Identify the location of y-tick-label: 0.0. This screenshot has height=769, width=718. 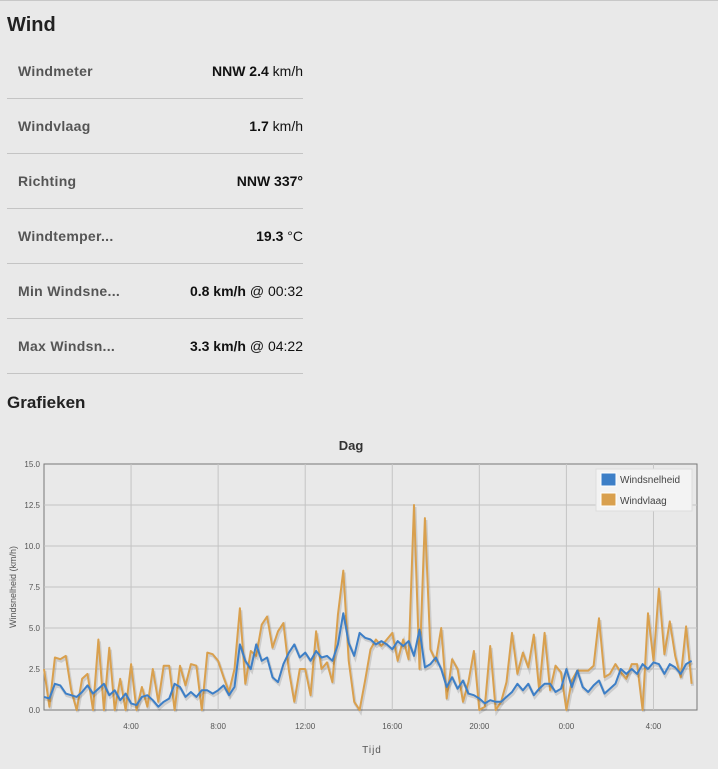
(35, 710).